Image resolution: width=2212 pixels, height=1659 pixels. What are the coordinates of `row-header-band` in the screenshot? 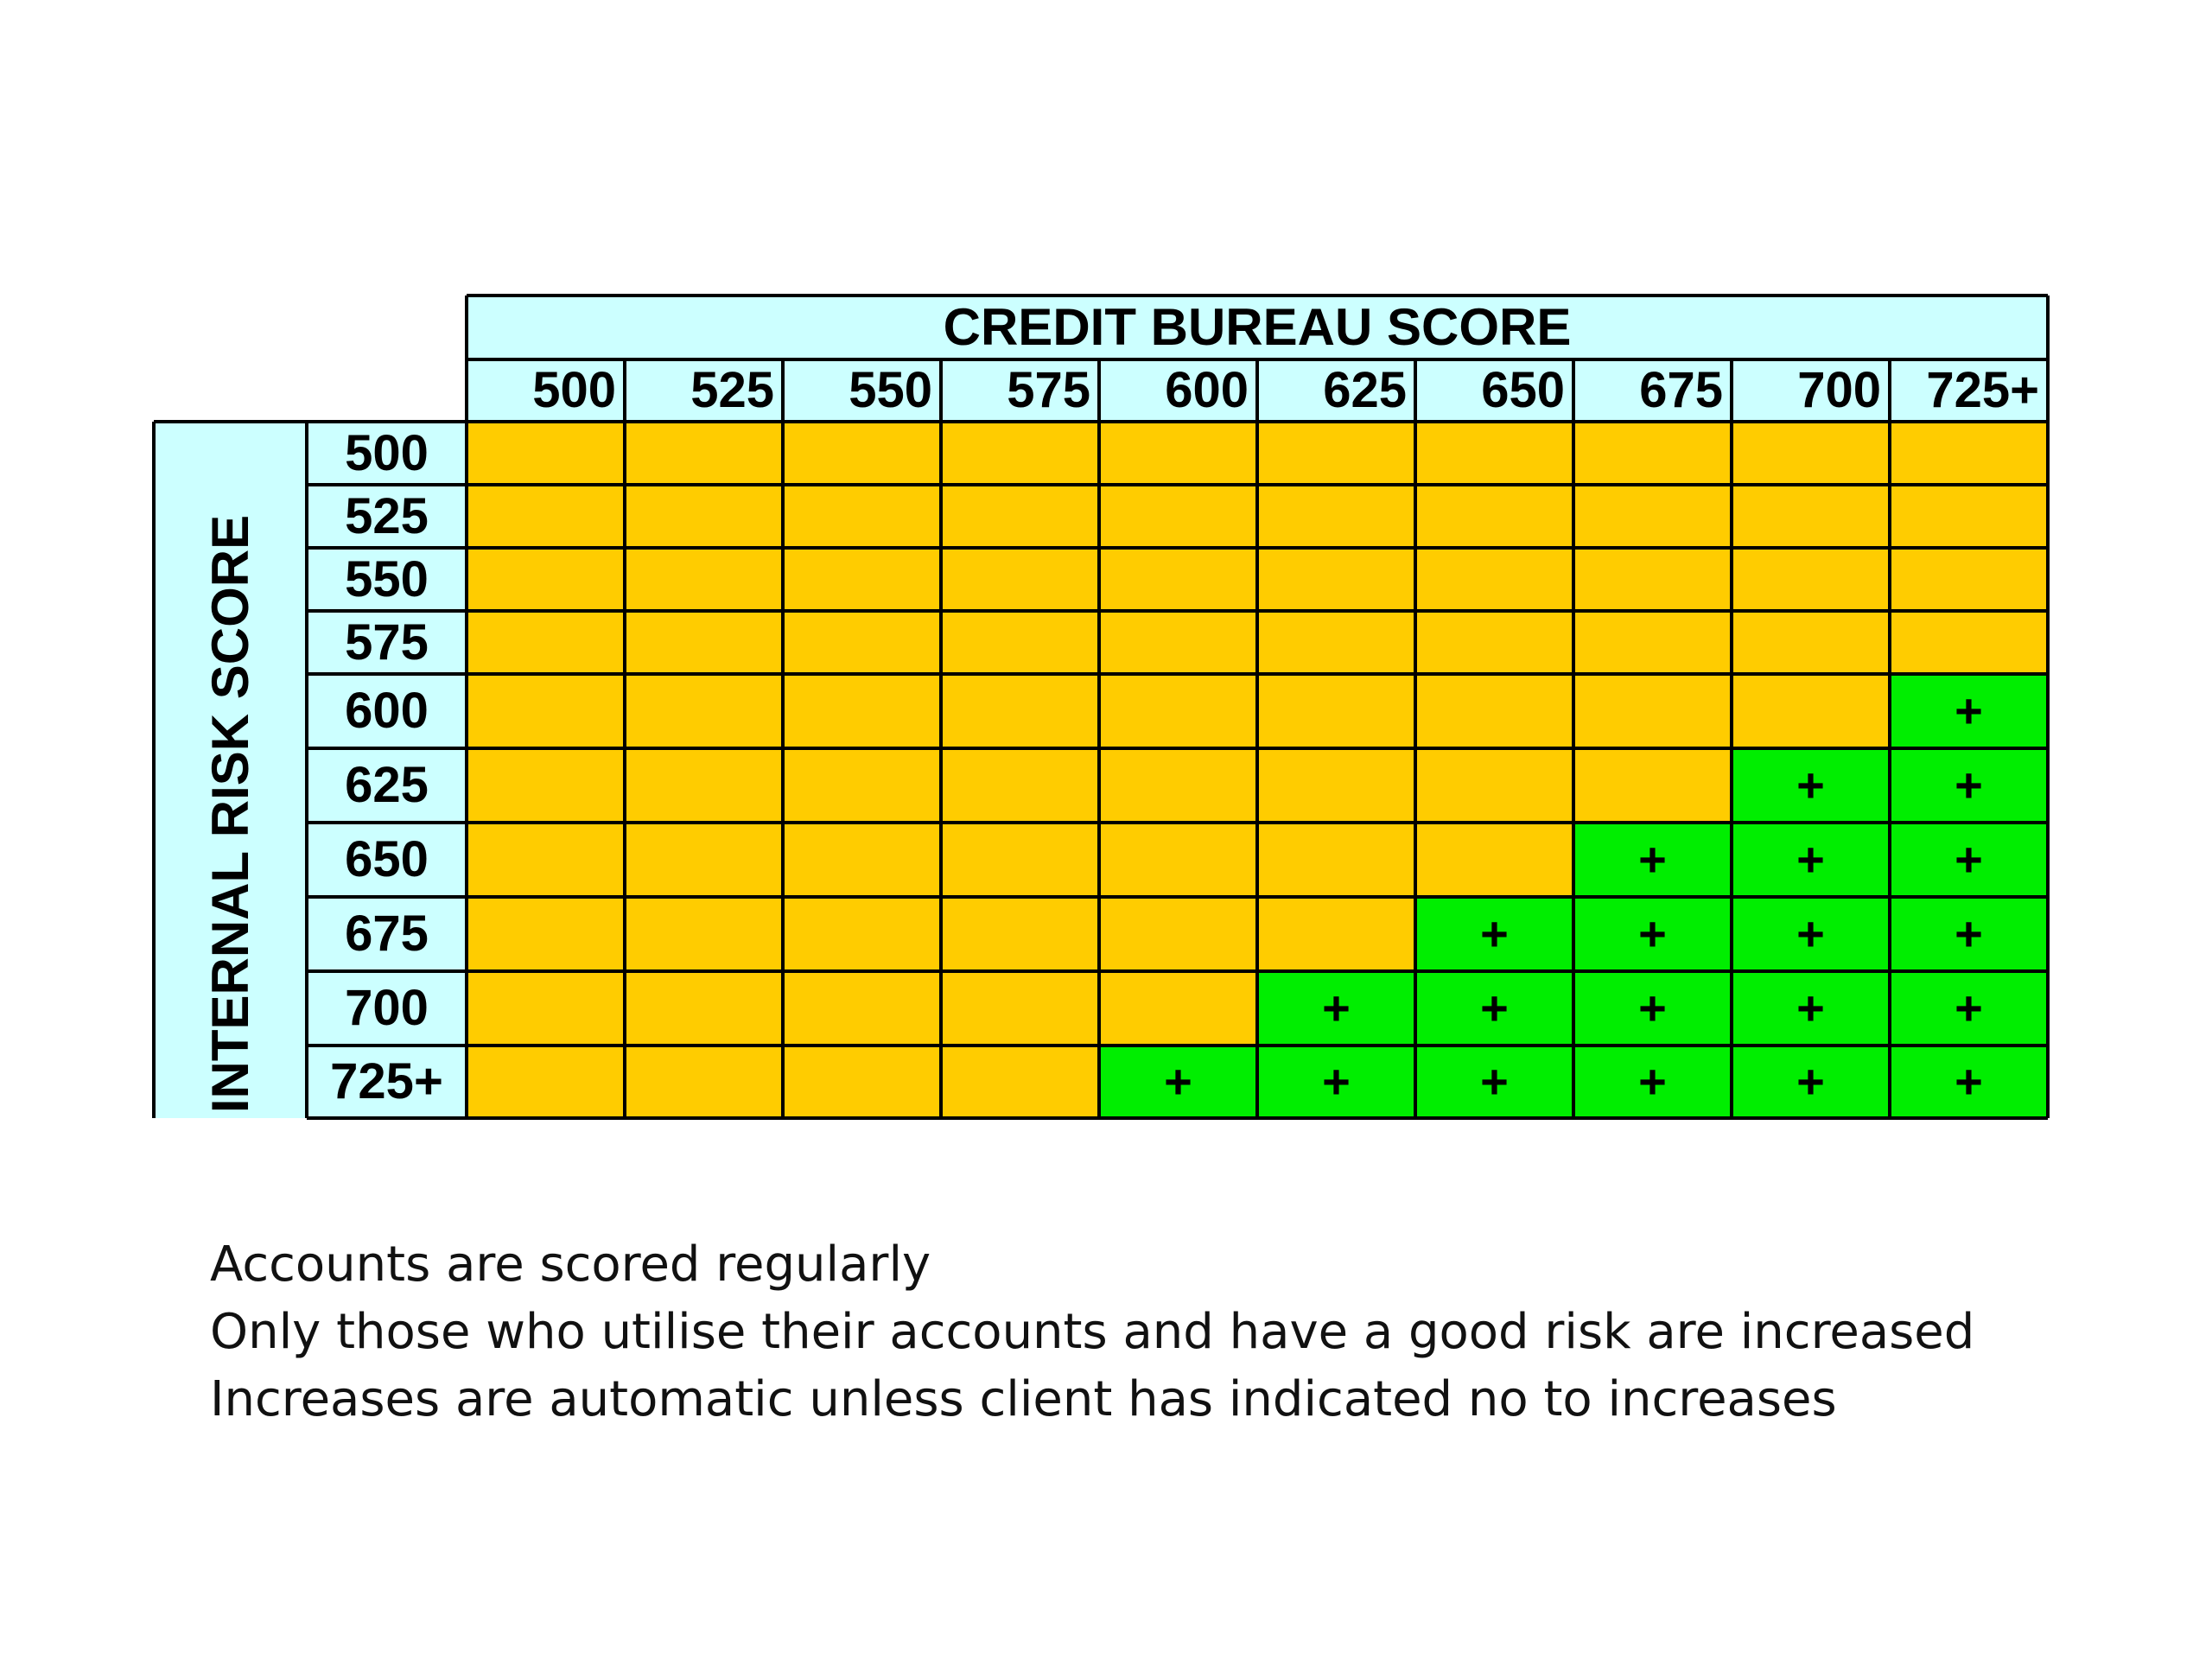 It's located at (231, 770).